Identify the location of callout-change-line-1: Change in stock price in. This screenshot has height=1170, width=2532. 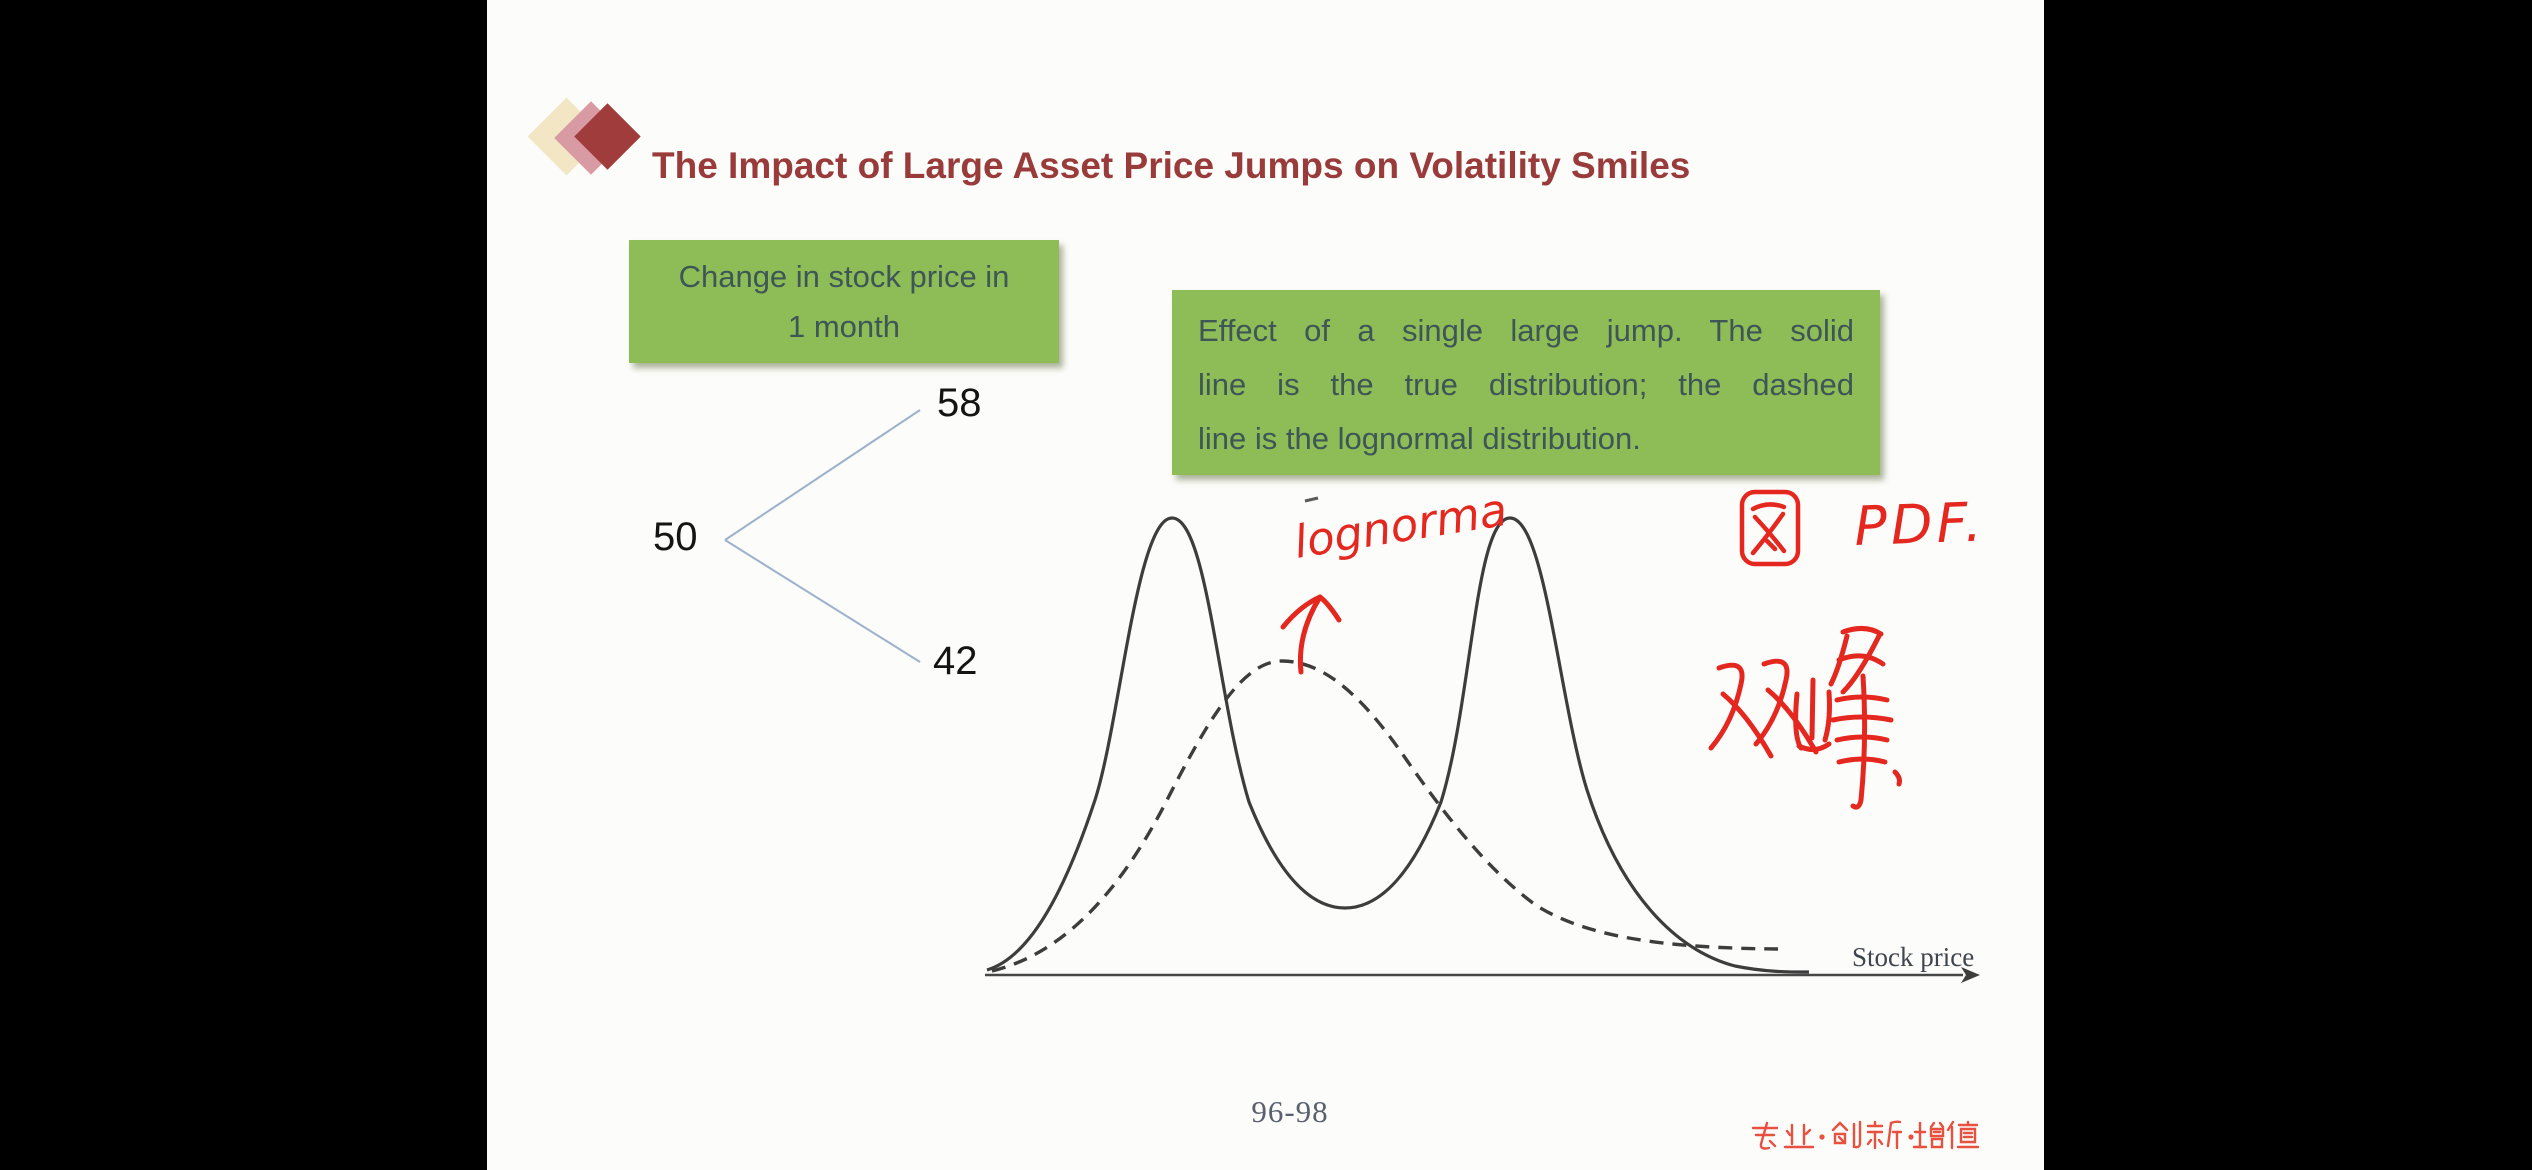
(844, 276).